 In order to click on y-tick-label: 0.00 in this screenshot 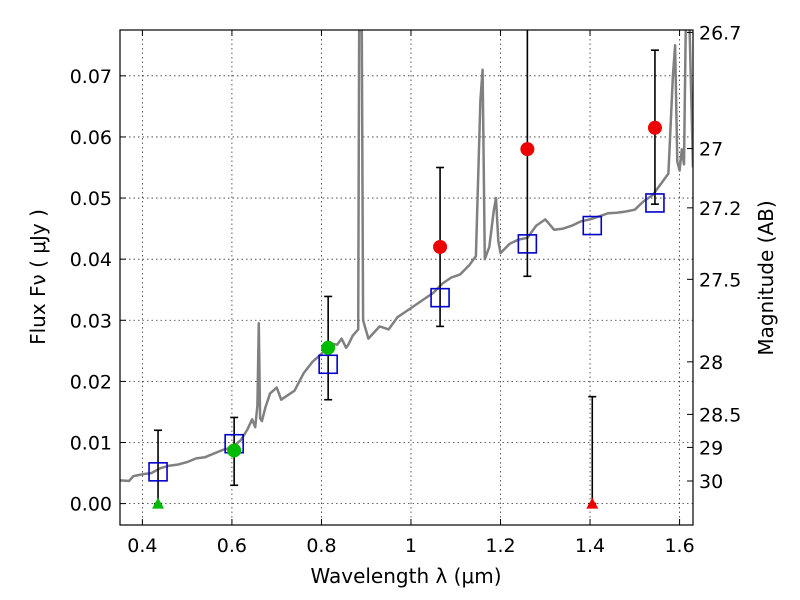, I will do `click(91, 505)`.